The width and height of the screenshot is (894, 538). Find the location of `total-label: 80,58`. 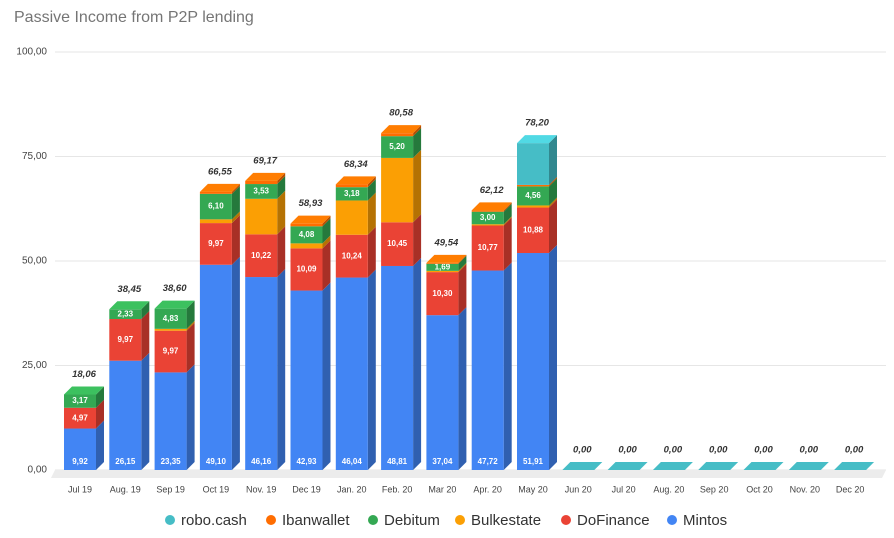

total-label: 80,58 is located at coordinates (401, 113).